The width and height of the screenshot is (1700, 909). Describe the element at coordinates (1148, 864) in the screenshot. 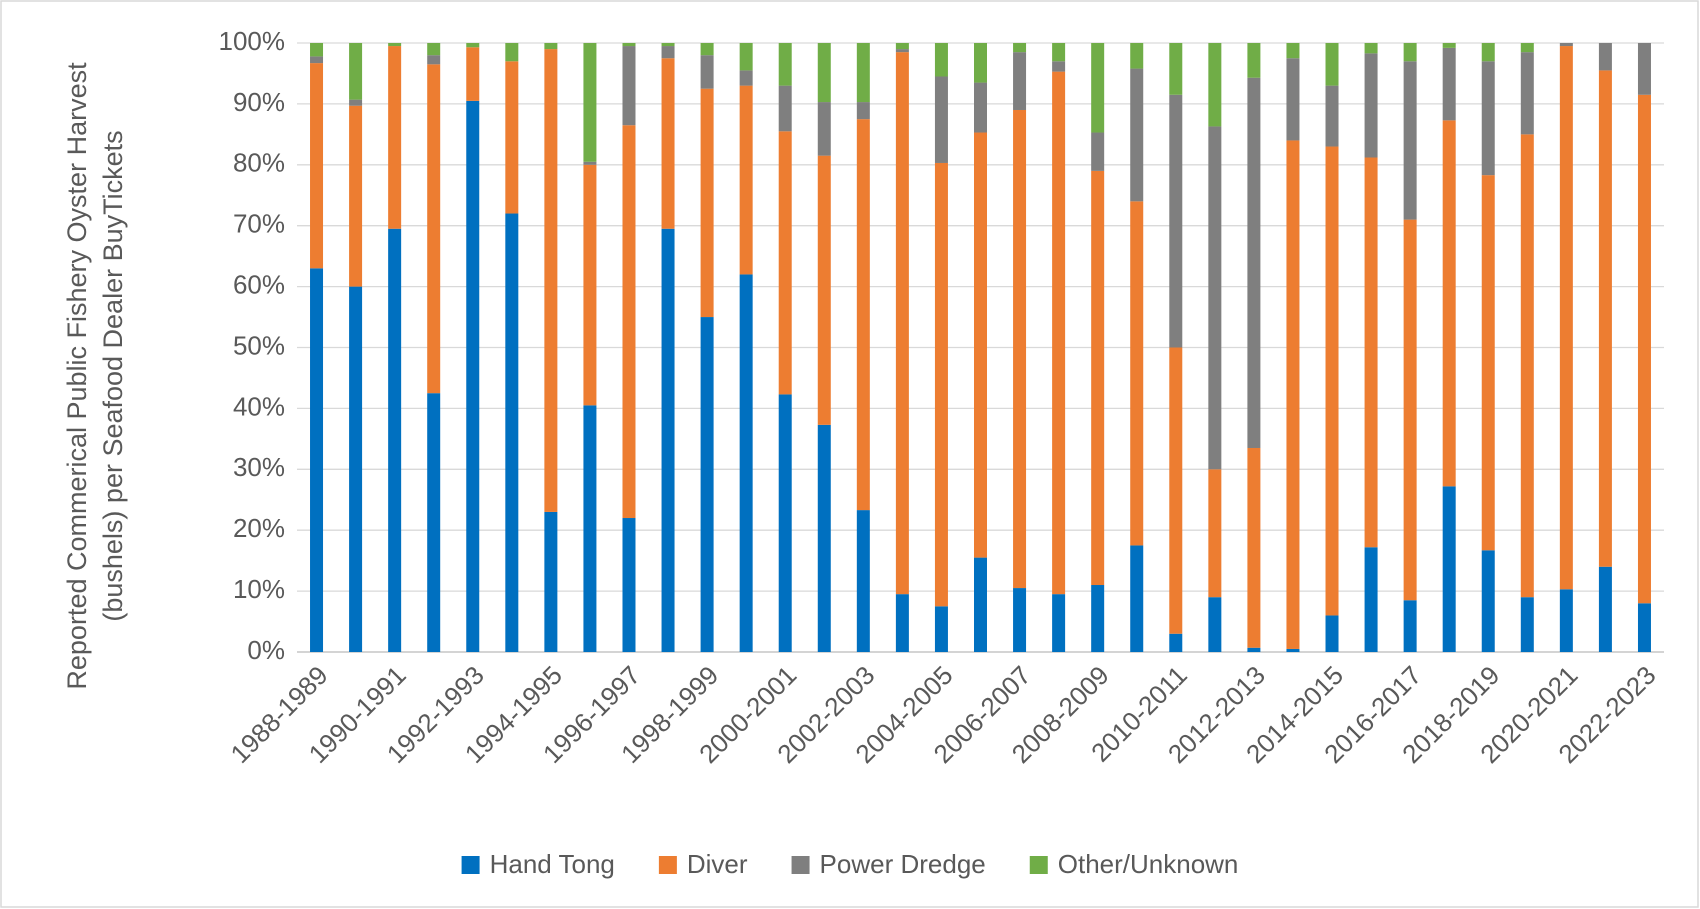

I see `legend-label: Other/Unknown` at that location.